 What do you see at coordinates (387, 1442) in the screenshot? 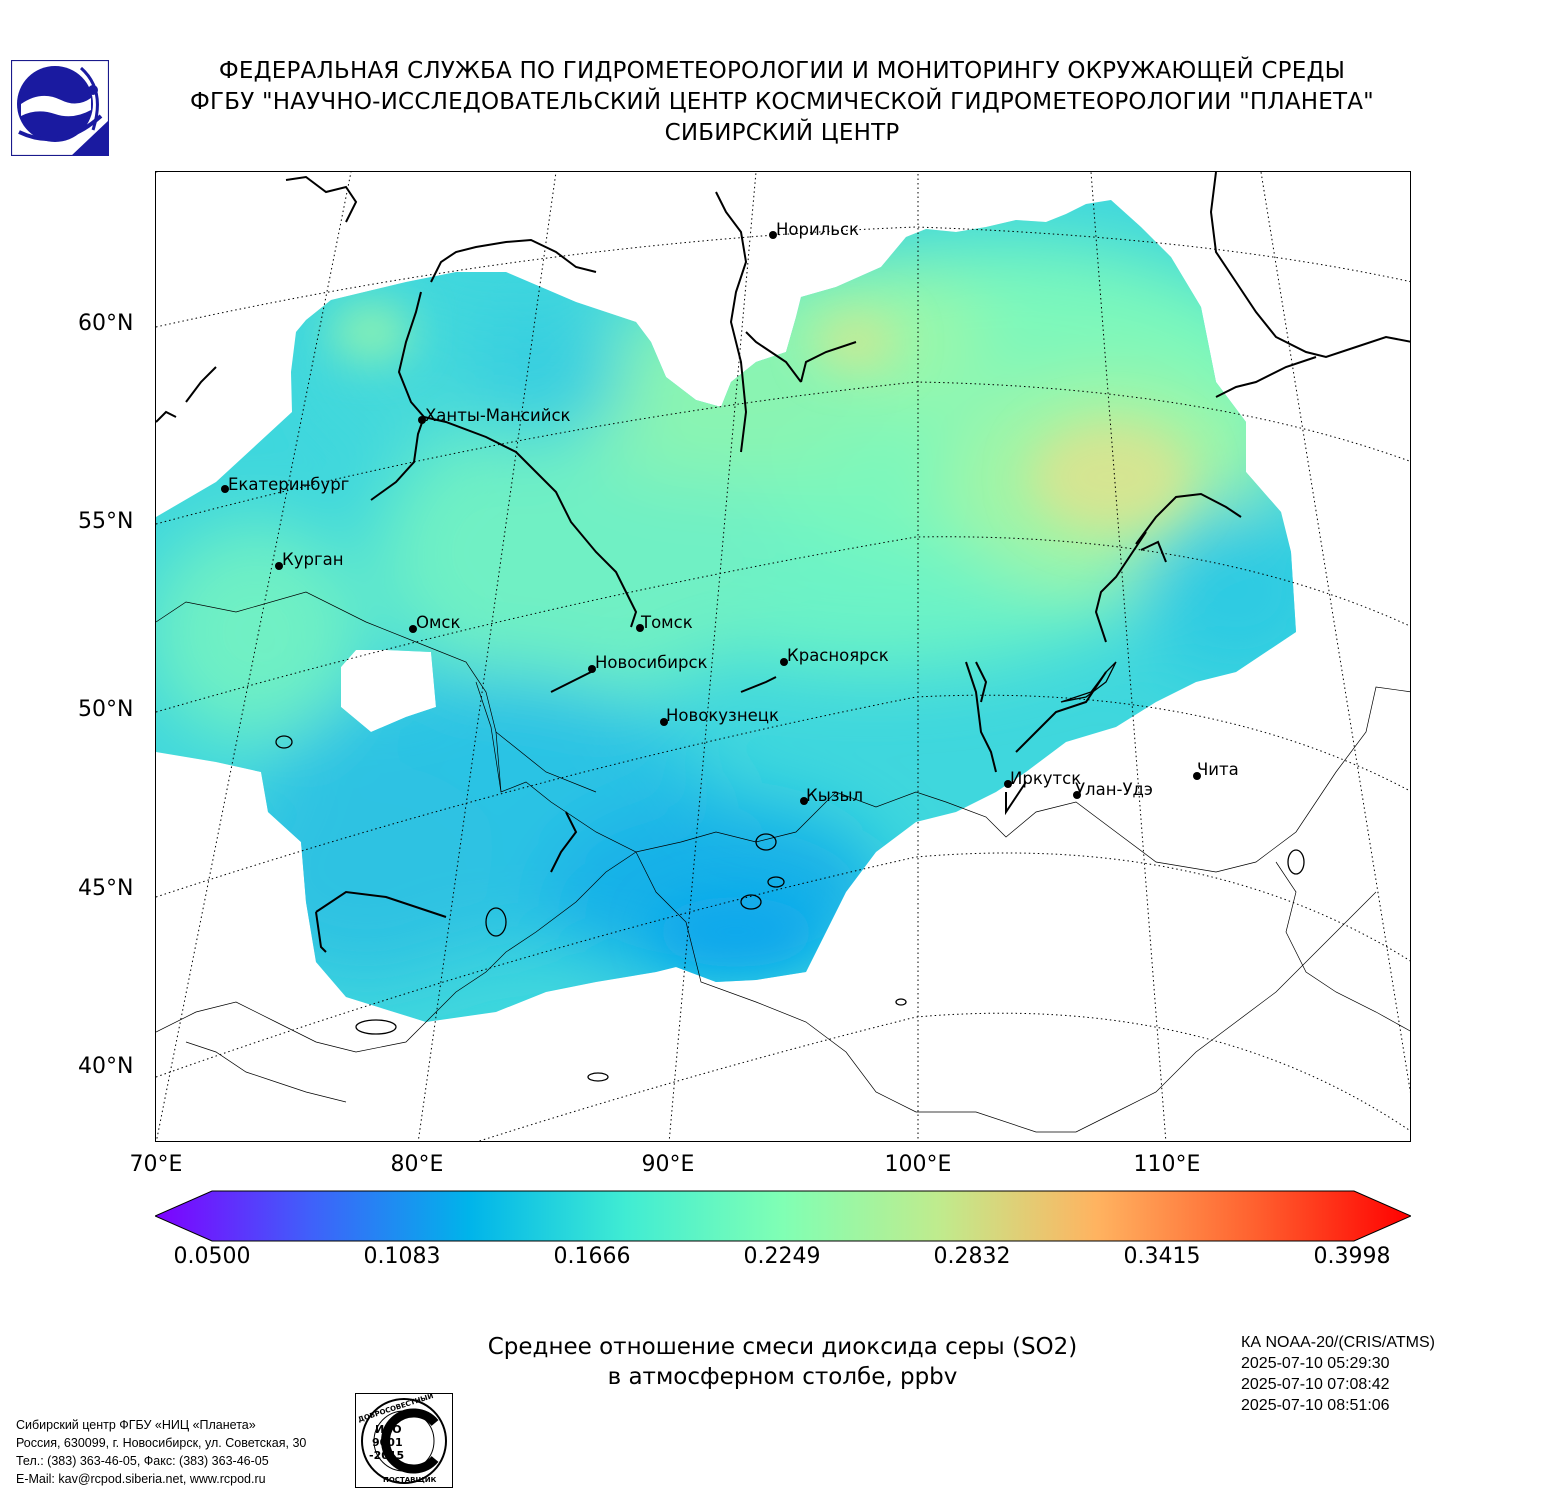
I see `iso-code-2: 9001` at bounding box center [387, 1442].